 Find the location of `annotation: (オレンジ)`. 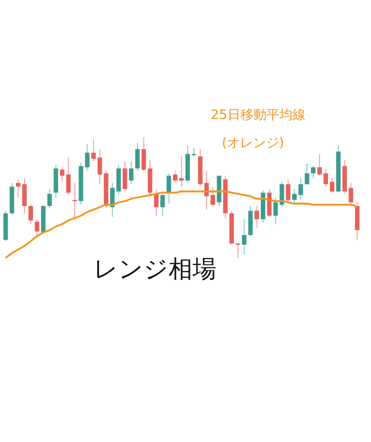

annotation: (オレンジ) is located at coordinates (253, 143).